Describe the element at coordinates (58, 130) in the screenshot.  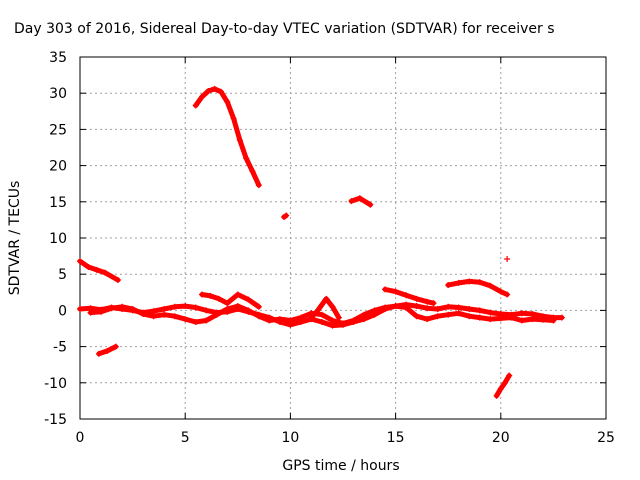
I see `y-tick-label: 25` at that location.